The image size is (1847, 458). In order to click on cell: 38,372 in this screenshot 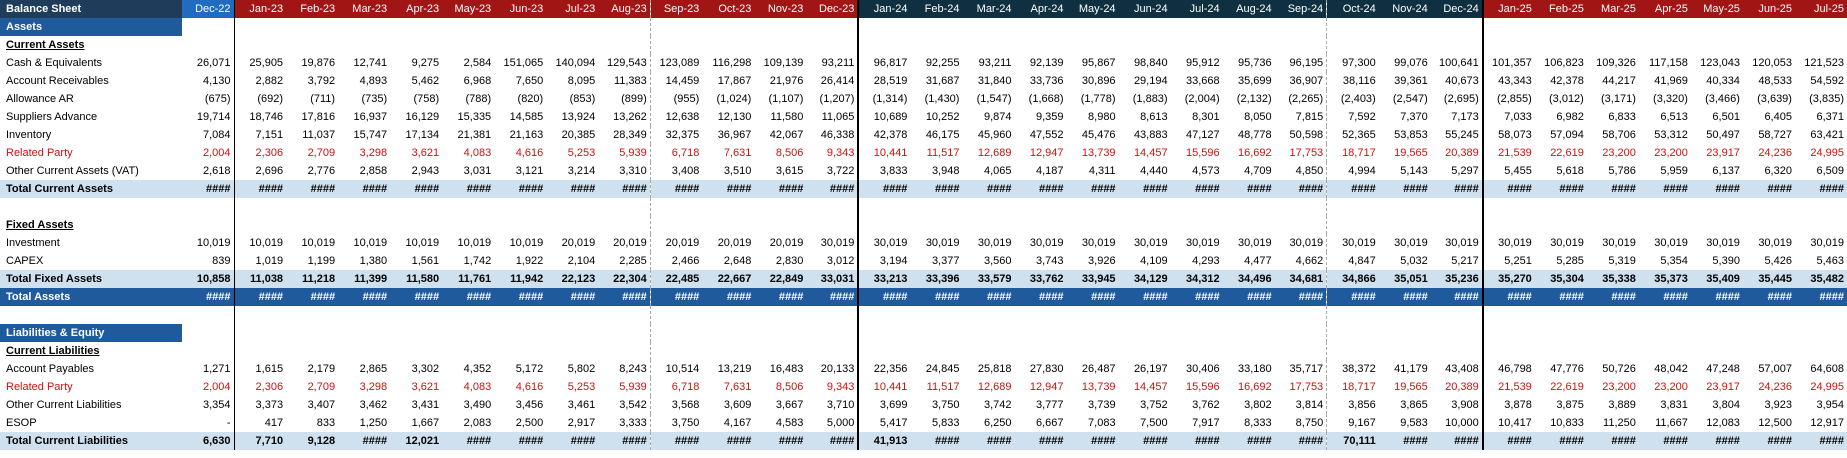, I will do `click(1352, 369)`.